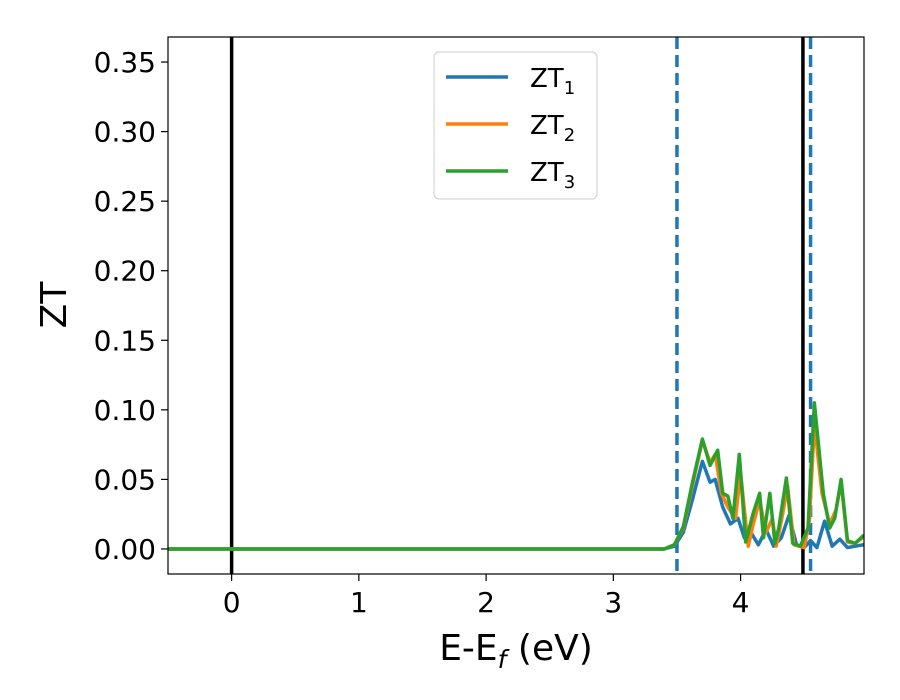 The width and height of the screenshot is (900, 700). Describe the element at coordinates (741, 602) in the screenshot. I see `x-tick-label: 4` at that location.